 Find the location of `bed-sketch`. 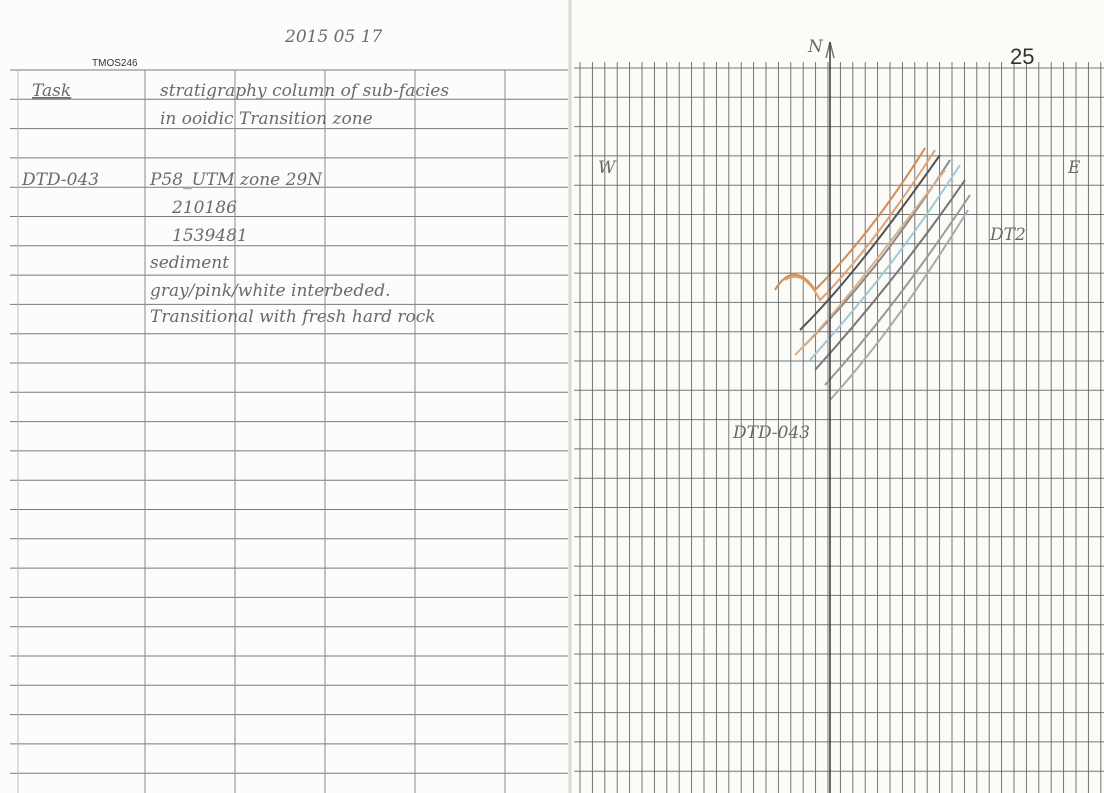

bed-sketch is located at coordinates (872, 274).